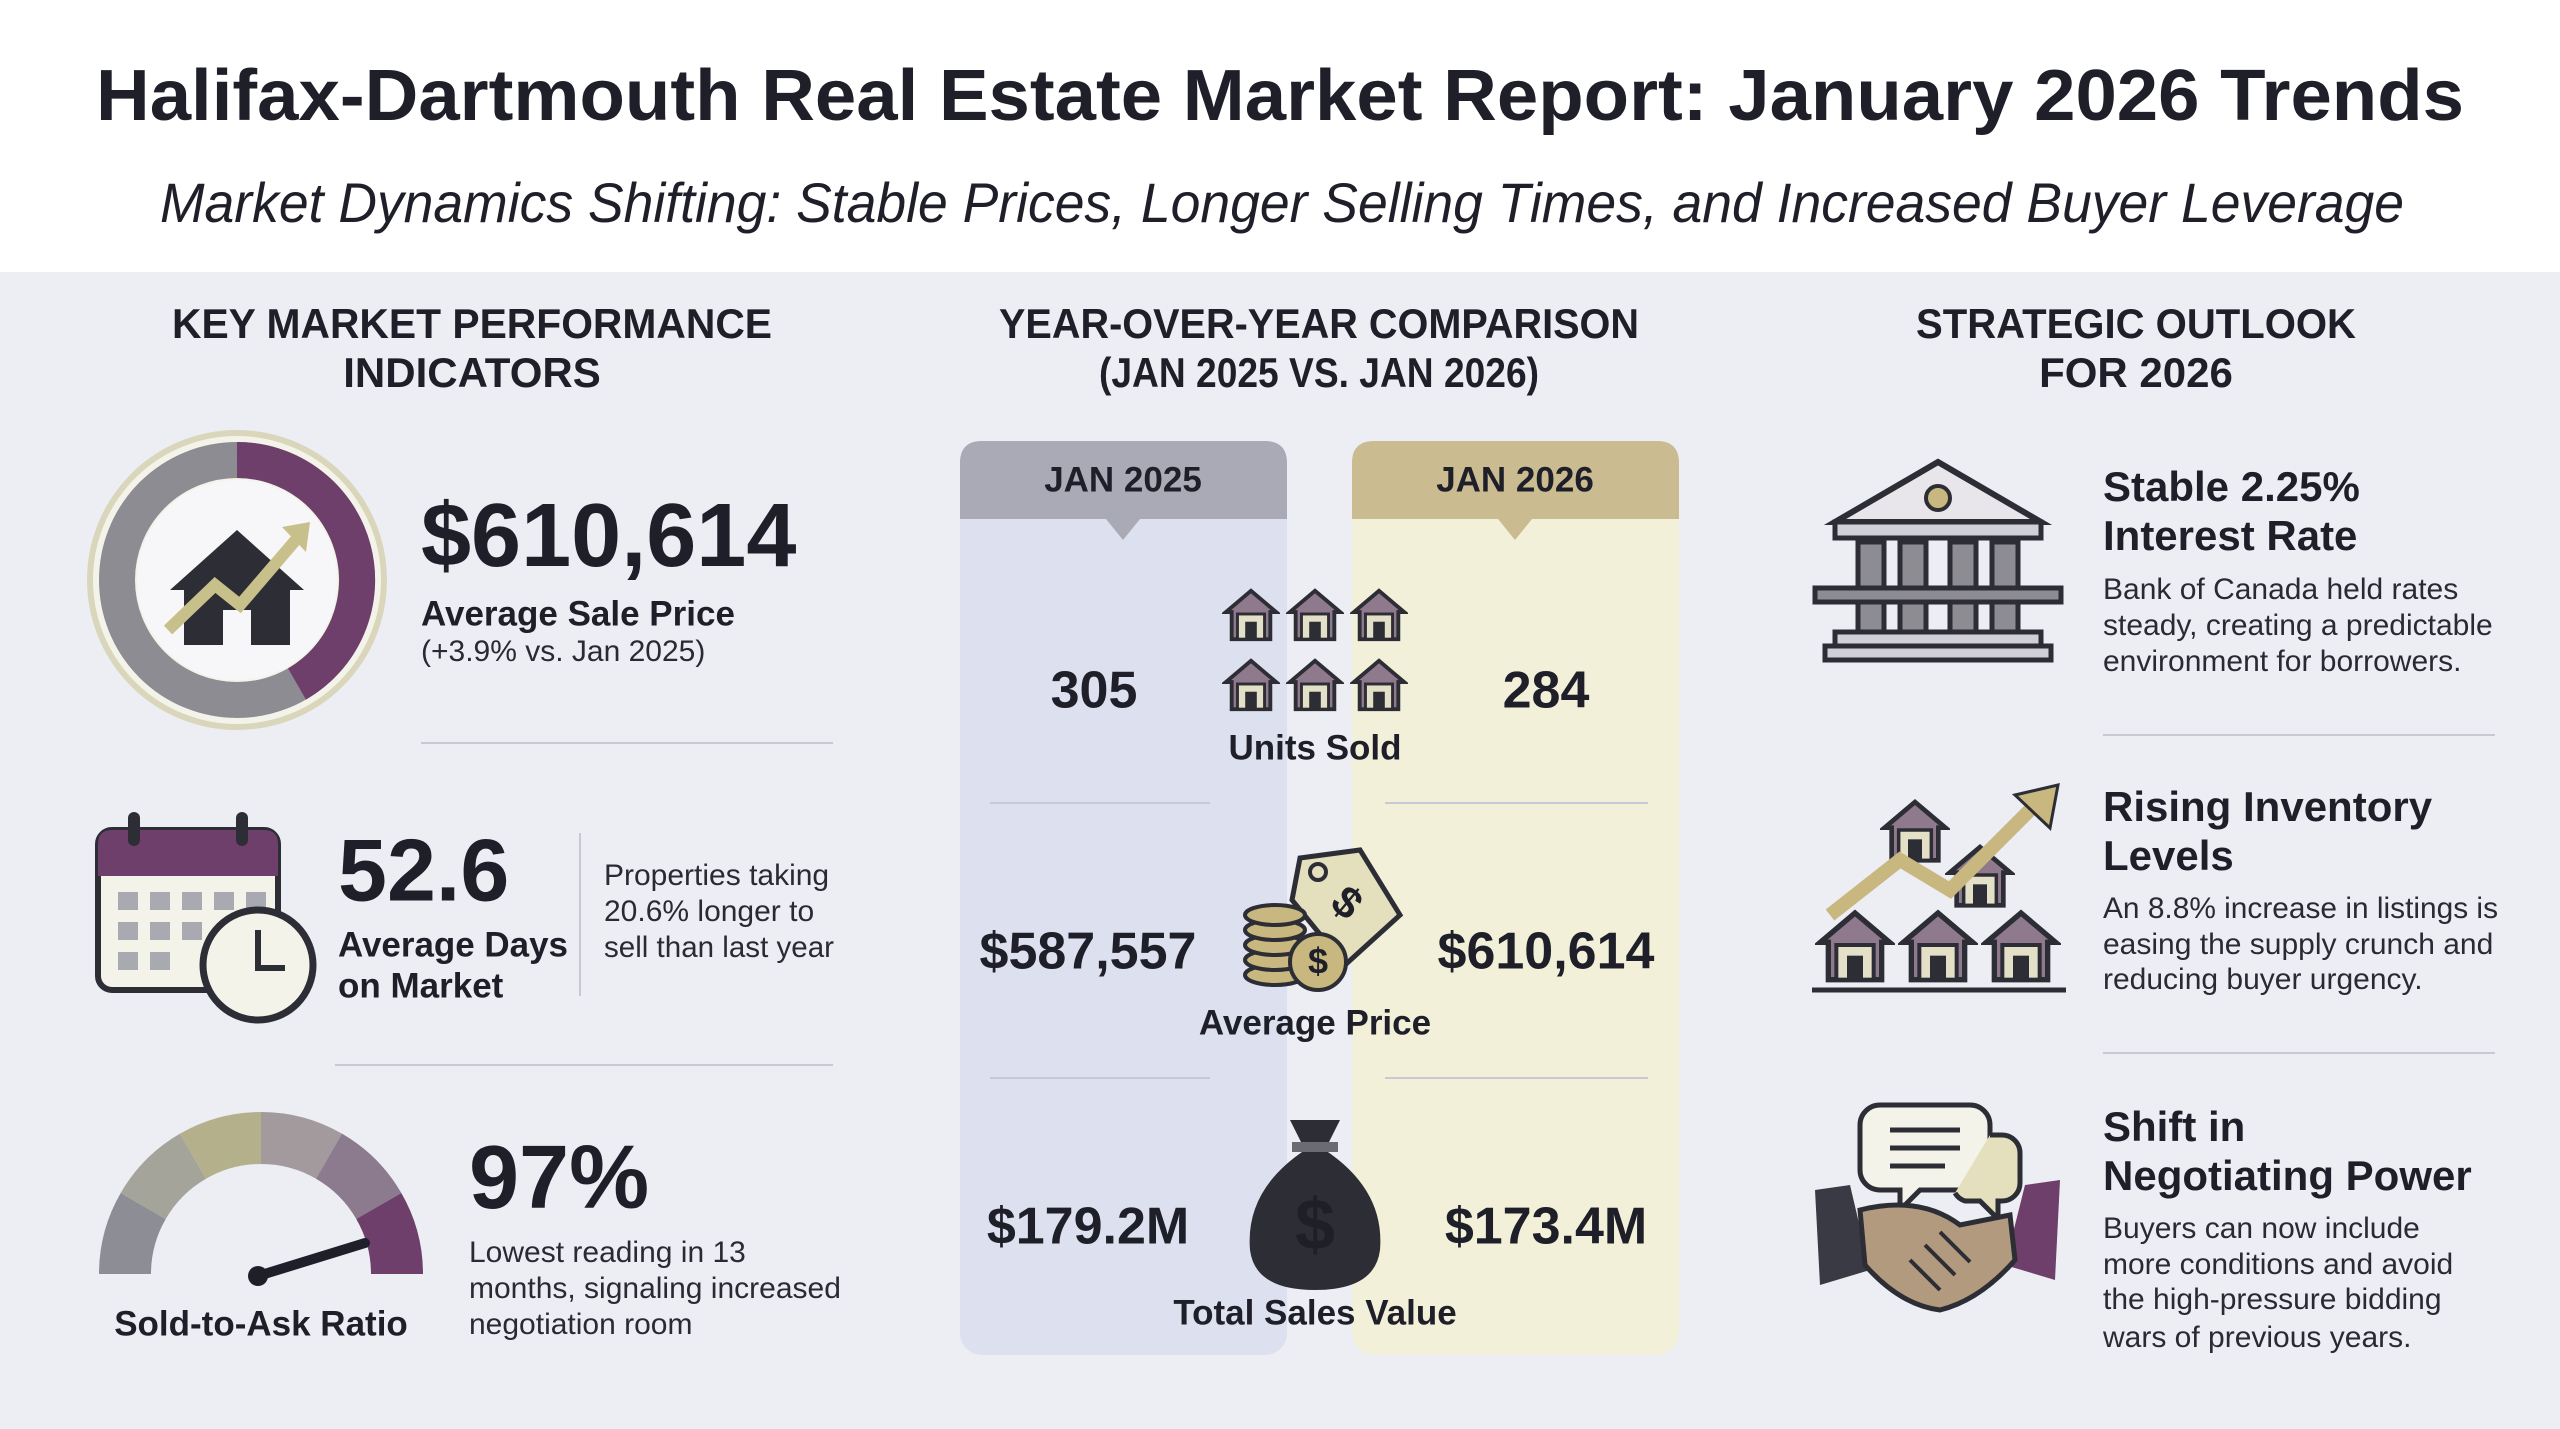 Image resolution: width=2560 pixels, height=1429 pixels. Describe the element at coordinates (2280, 589) in the screenshot. I see `items-text: Bank of Canada held rates` at that location.